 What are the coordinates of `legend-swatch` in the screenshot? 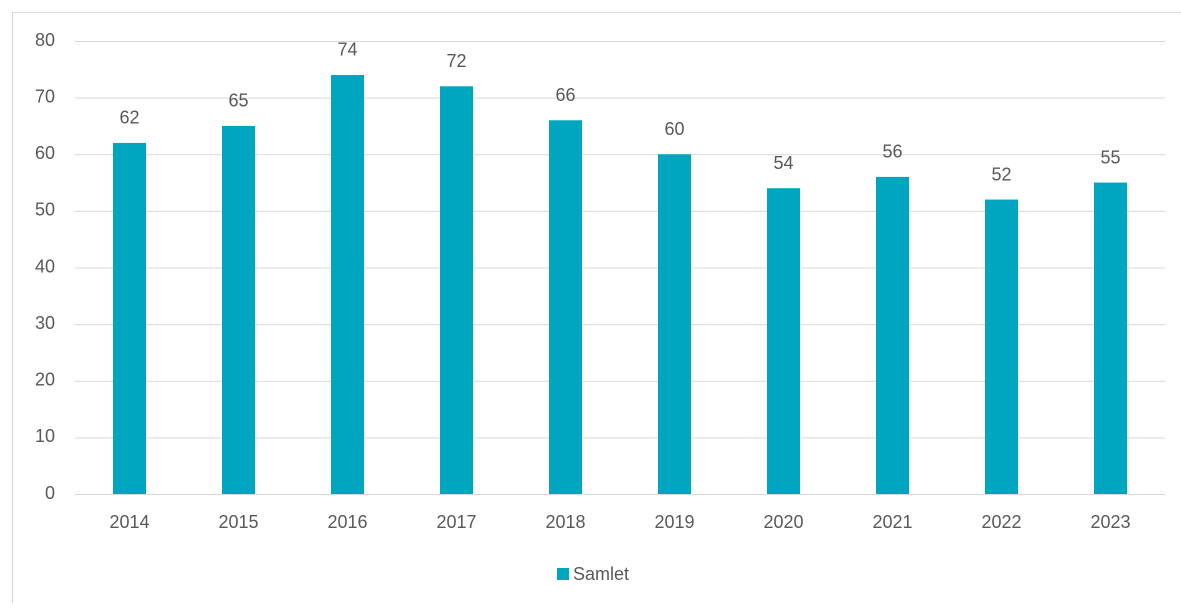 It's located at (563, 574).